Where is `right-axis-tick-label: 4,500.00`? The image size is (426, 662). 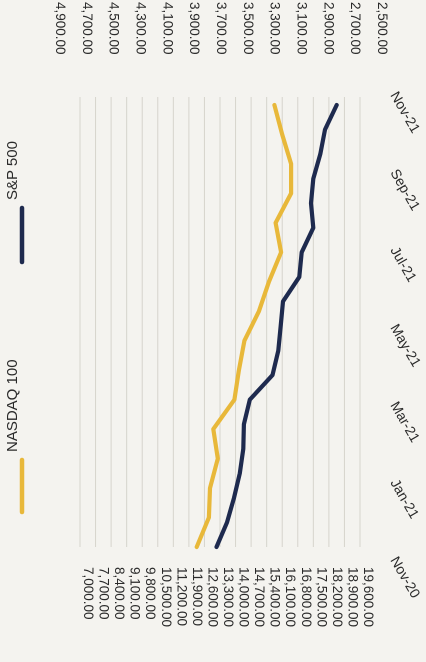
right-axis-tick-label: 4,500.00 is located at coordinates (114, 28).